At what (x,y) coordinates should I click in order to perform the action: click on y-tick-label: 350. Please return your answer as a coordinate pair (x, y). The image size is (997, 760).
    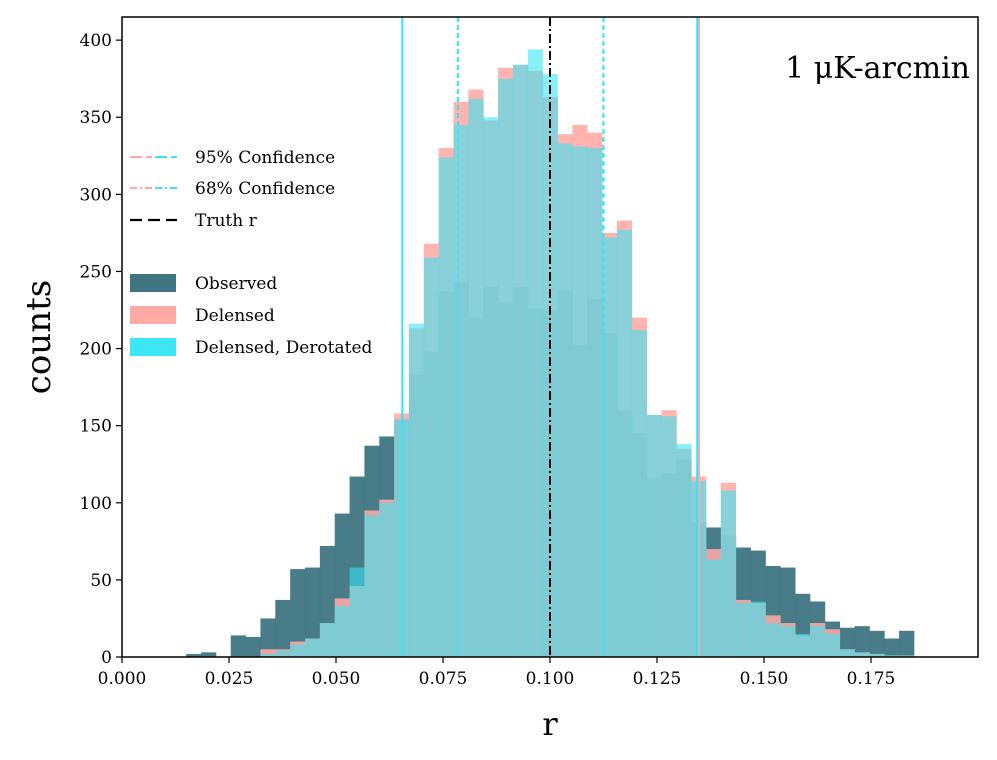
    Looking at the image, I should click on (96, 118).